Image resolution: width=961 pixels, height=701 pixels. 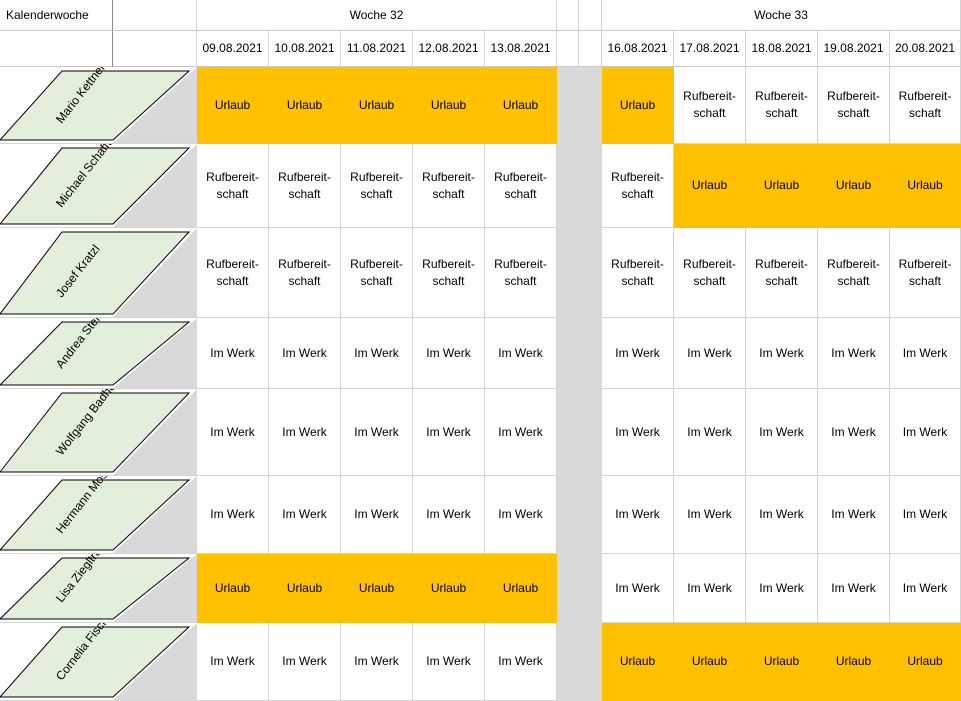 I want to click on date-header-cell: 19.08.2021, so click(x=854, y=49).